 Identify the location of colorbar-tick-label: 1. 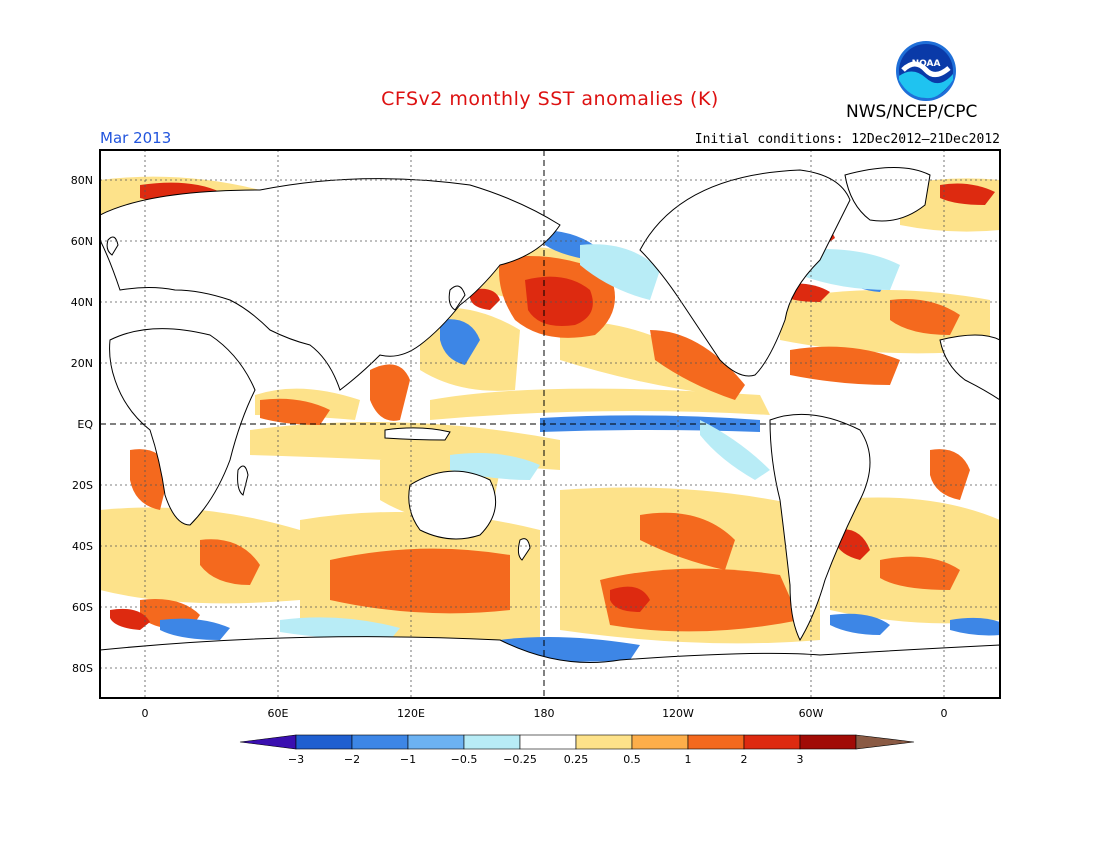
(688, 759).